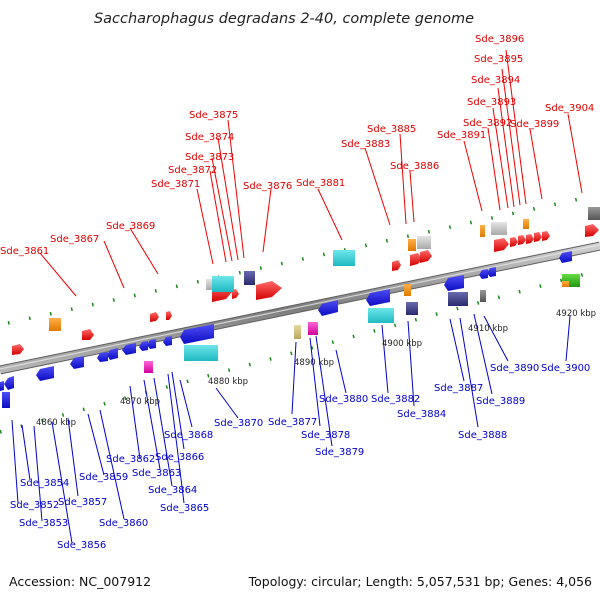 The width and height of the screenshot is (600, 600). Describe the element at coordinates (228, 382) in the screenshot. I see `tick-label-4880: 4880 kbp` at that location.